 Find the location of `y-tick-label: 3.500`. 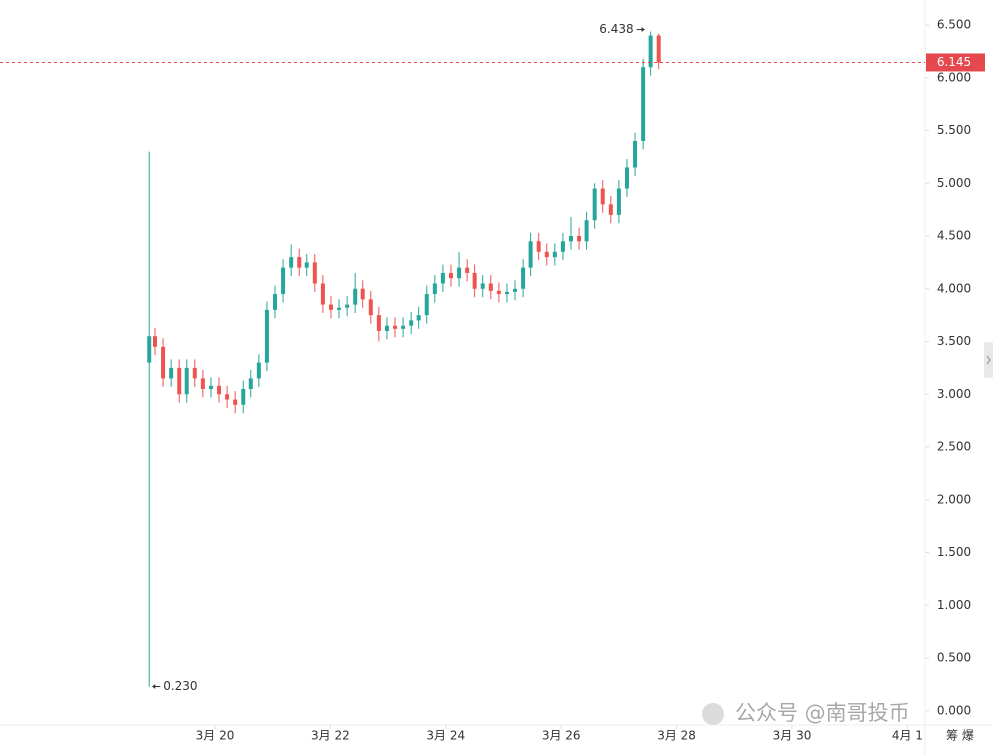

y-tick-label: 3.500 is located at coordinates (954, 341).